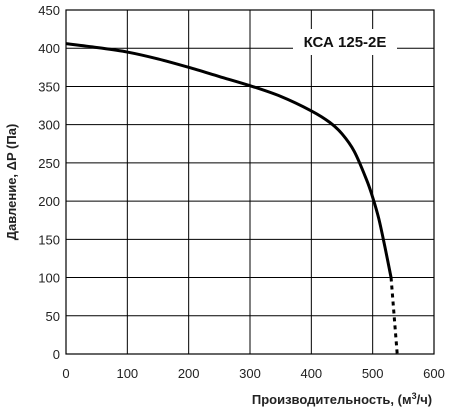  Describe the element at coordinates (49, 48) in the screenshot. I see `y-tick-label-400: 400` at that location.